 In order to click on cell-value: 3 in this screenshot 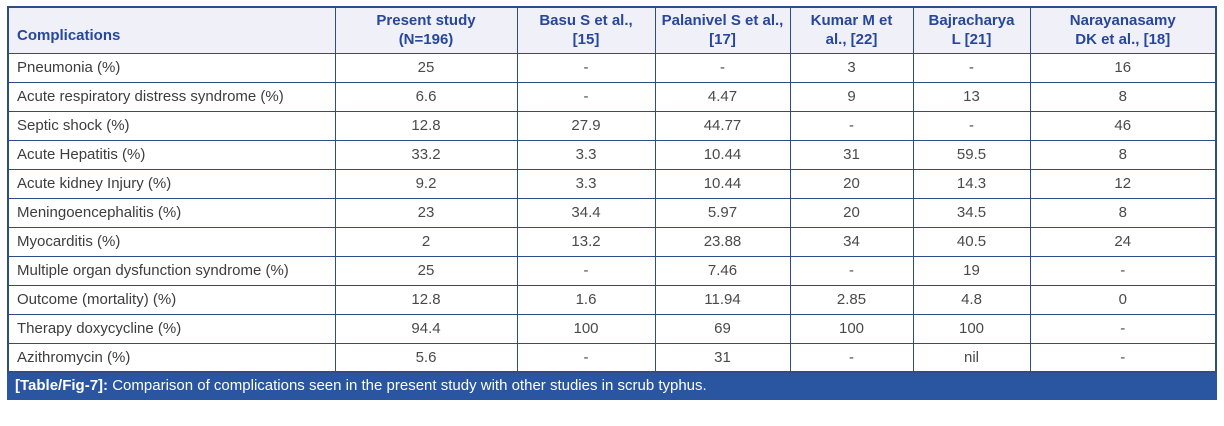, I will do `click(851, 67)`.